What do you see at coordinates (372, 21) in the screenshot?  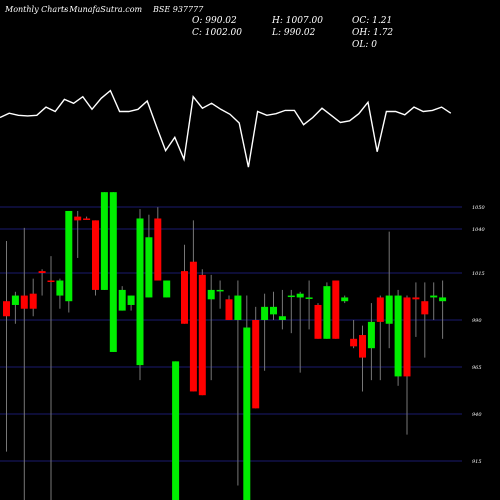 I see `oc-value: OC: 1.21` at bounding box center [372, 21].